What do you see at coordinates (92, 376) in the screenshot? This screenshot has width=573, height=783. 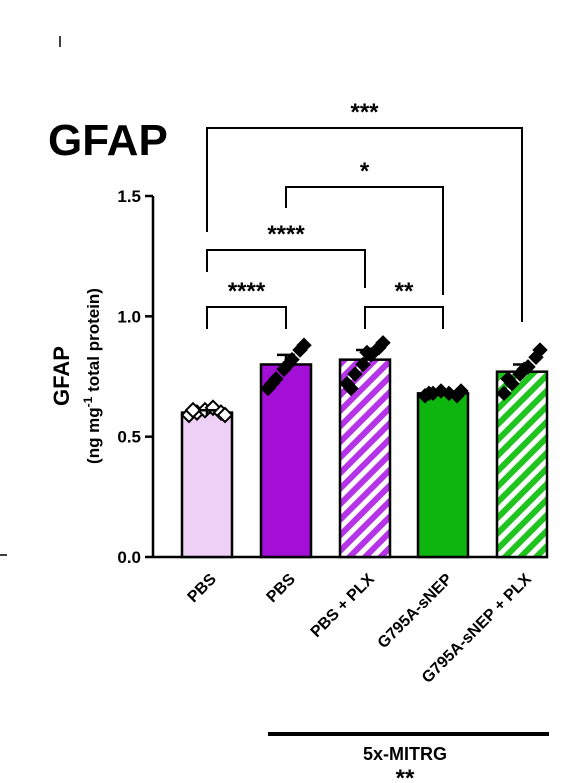 I see `y-axis-unit: (ng mg-1 total protein)` at bounding box center [92, 376].